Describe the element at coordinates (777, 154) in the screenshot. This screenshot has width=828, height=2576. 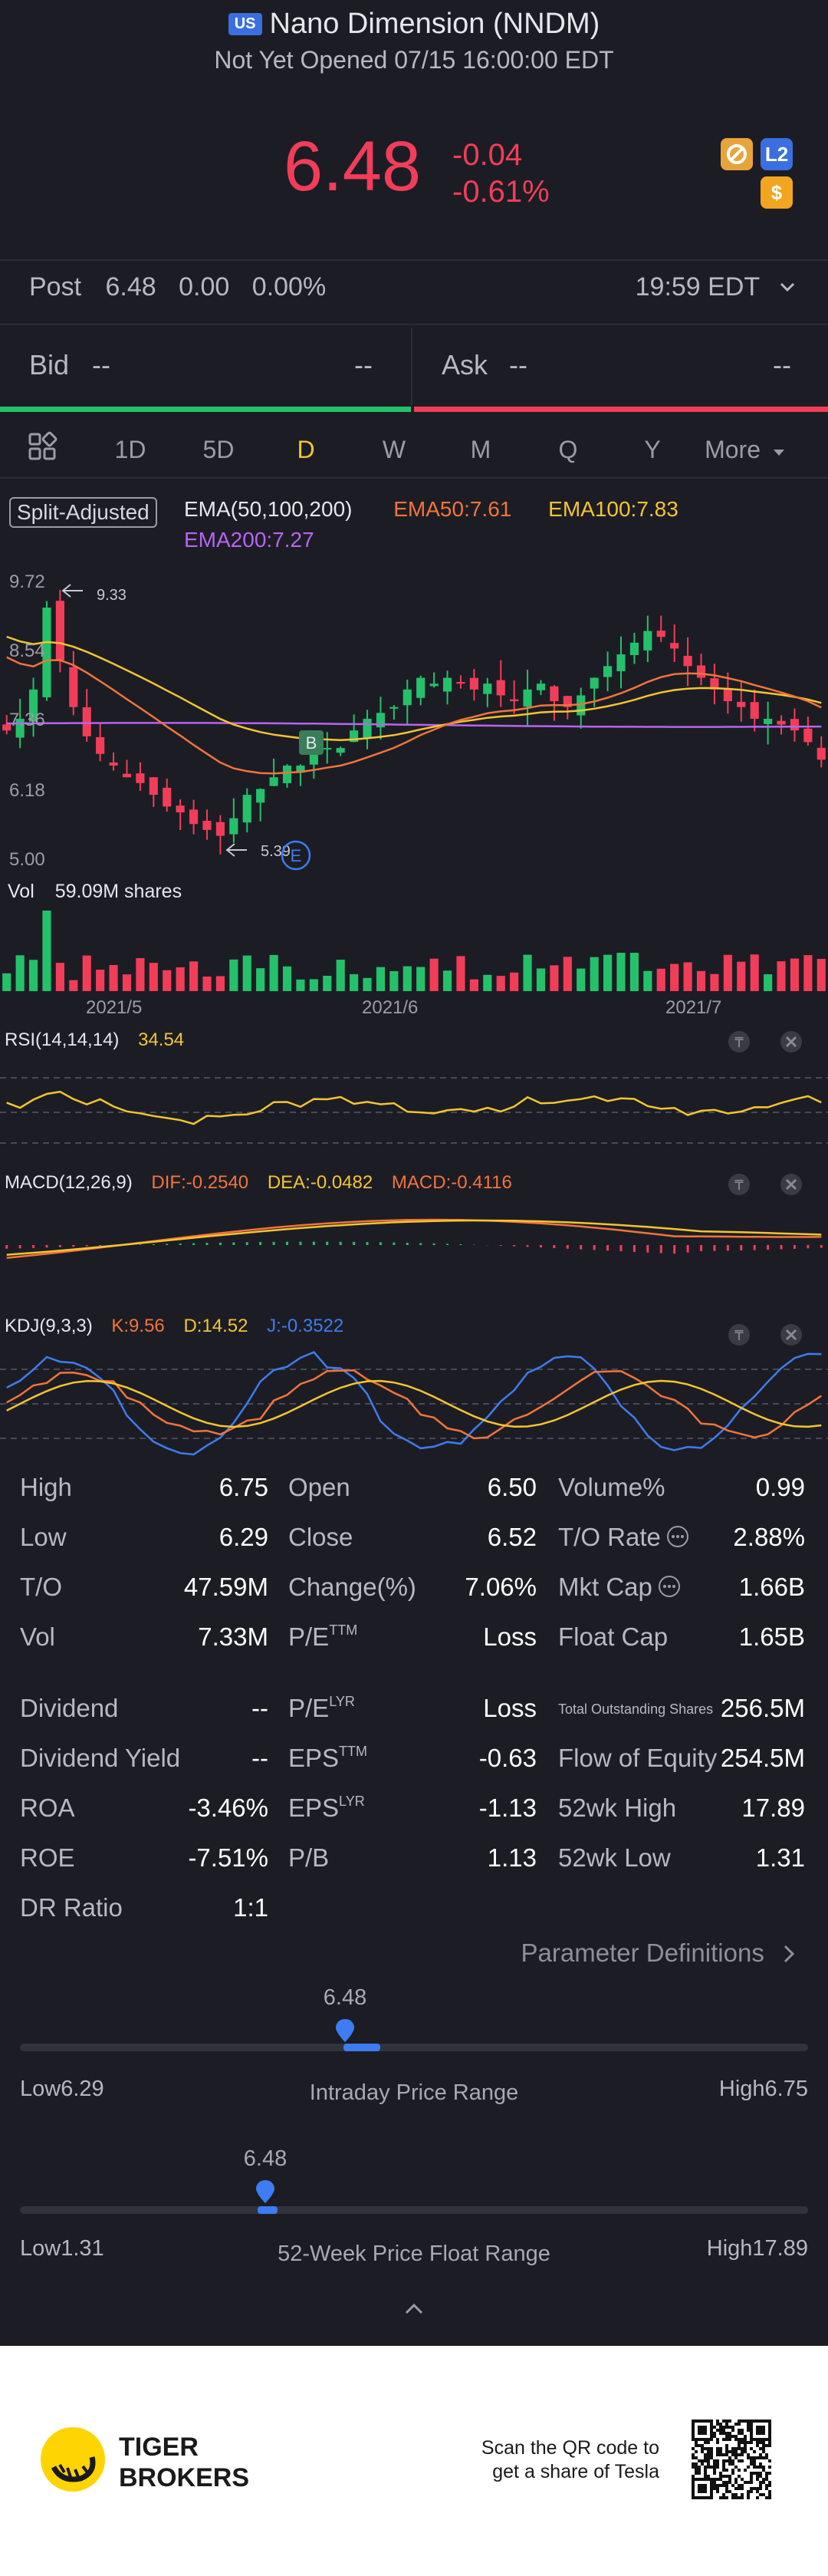
I see `level2-icon: L2` at that location.